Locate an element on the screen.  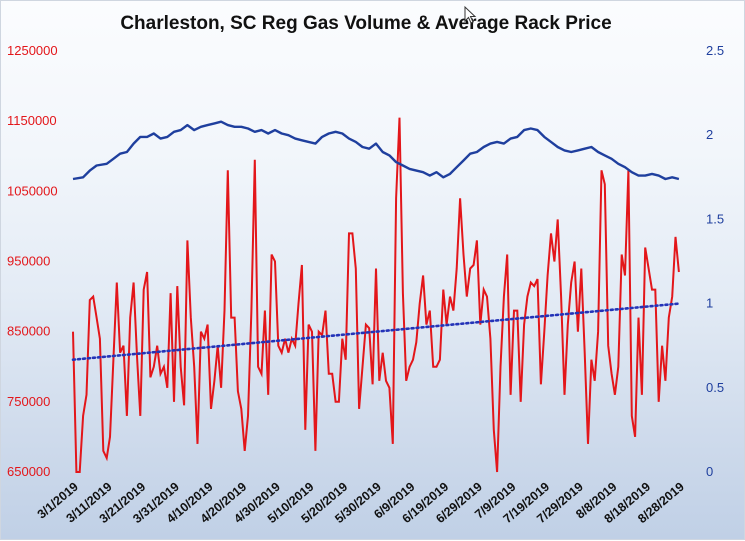
y-right-ticks: 0 0.5 1 1.5 2 2.5 is located at coordinates (715, 261).